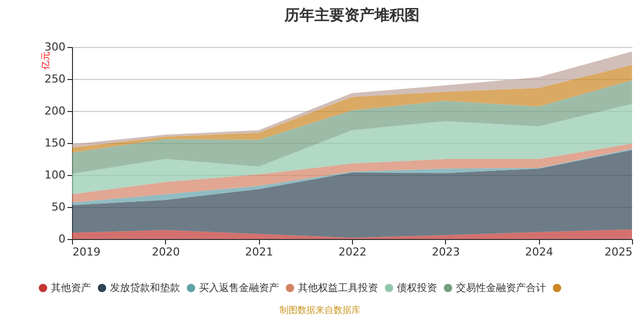 This screenshot has width=640, height=320. Describe the element at coordinates (618, 252) in the screenshot. I see `x-tick-label: 2025` at that location.